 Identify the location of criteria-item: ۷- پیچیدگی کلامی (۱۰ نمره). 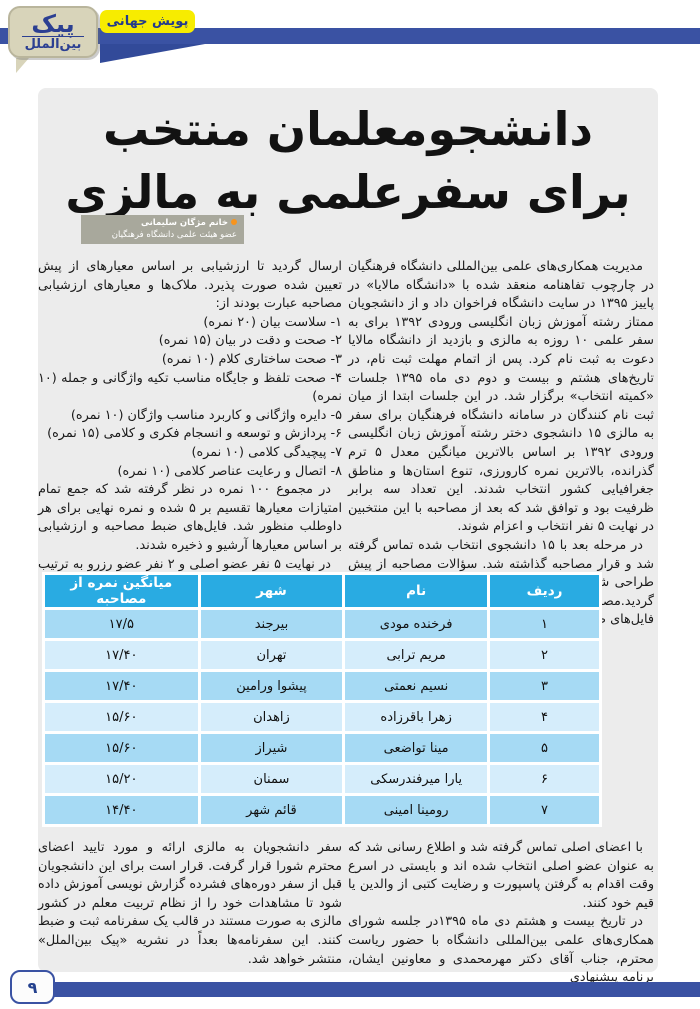
(266, 452).